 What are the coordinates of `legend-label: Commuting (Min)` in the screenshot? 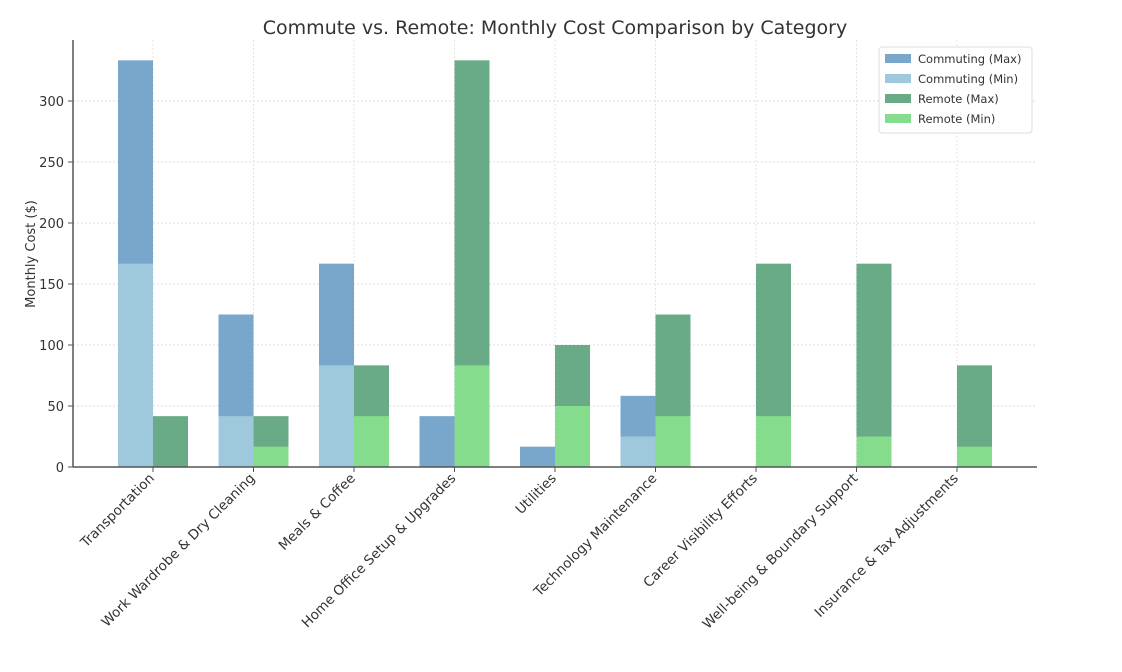 It's located at (968, 79).